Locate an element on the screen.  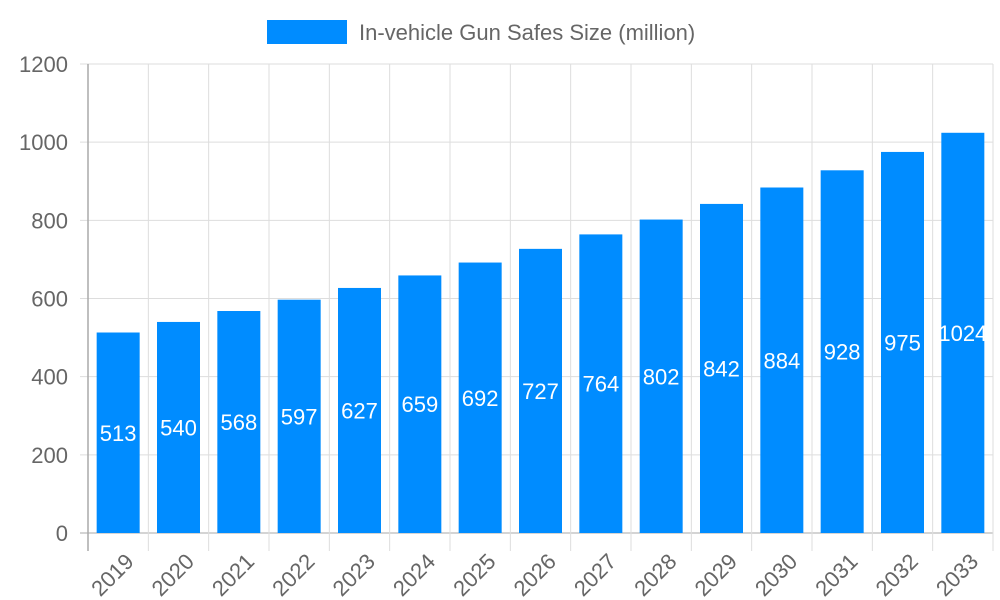
x-tick-label: 2020 is located at coordinates (173, 574).